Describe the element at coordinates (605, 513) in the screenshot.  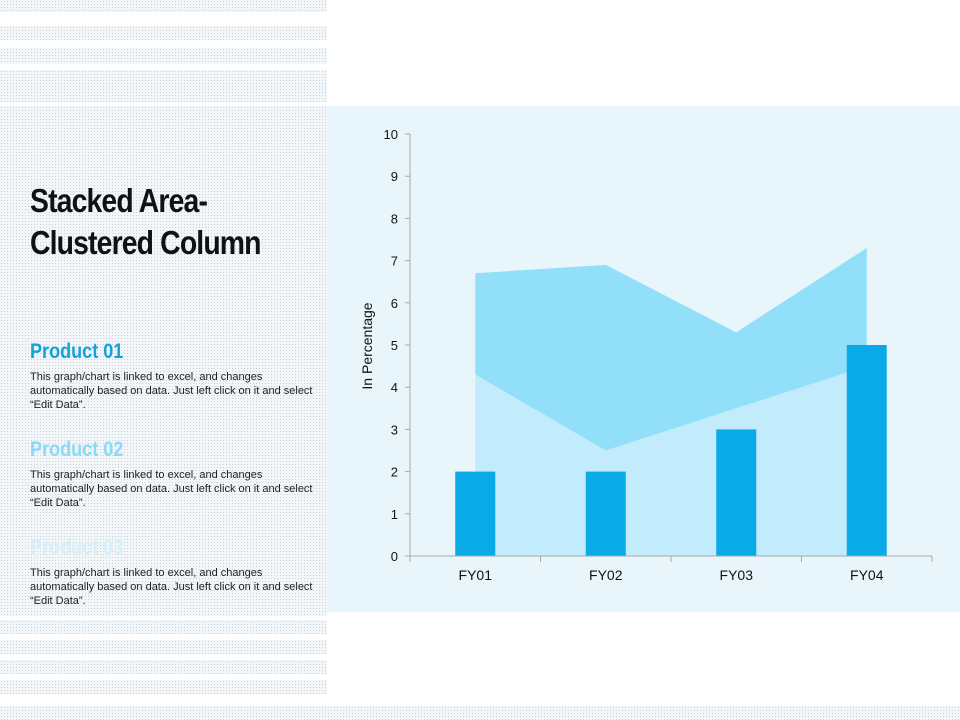
I see `column-bar-fy02` at that location.